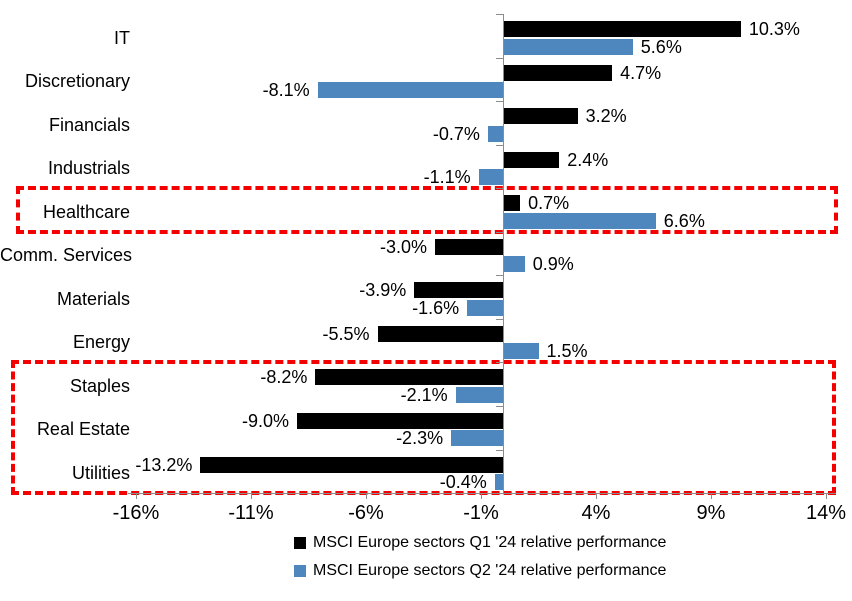 This screenshot has height=601, width=852. What do you see at coordinates (122, 37) in the screenshot?
I see `category-label-it: IT` at bounding box center [122, 37].